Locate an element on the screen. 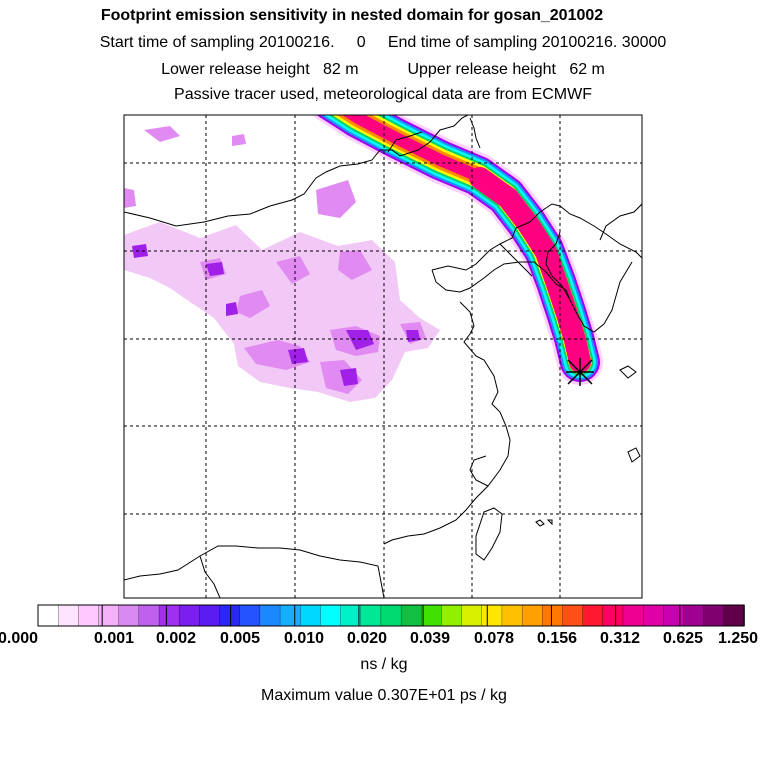  colorbar-tick-label: 1.250 is located at coordinates (738, 638).